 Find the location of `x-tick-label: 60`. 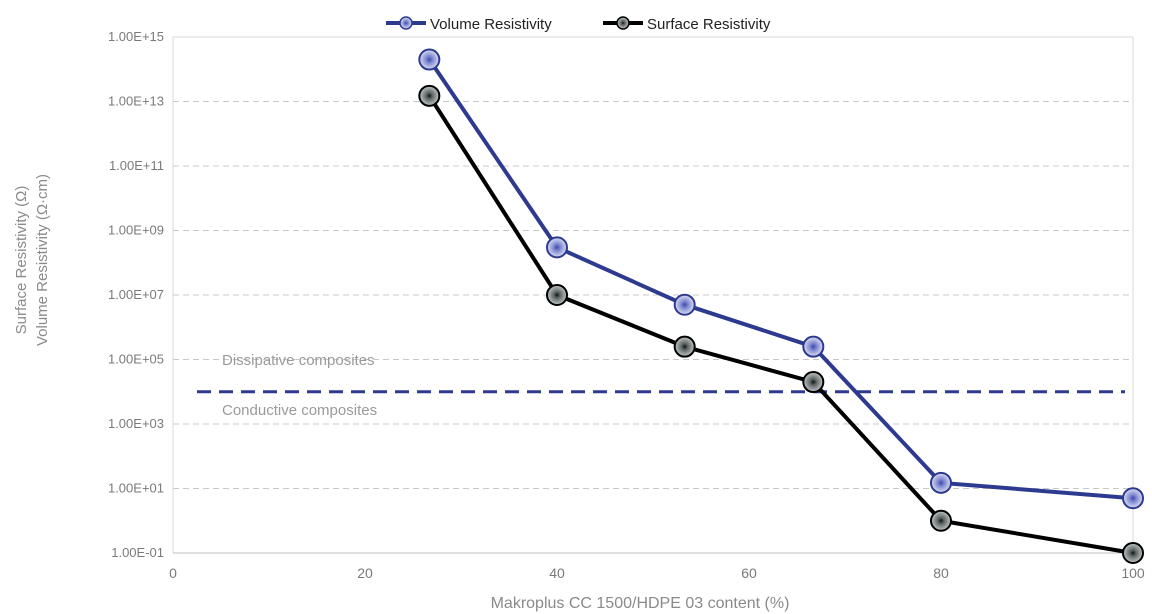

x-tick-label: 60 is located at coordinates (749, 573).